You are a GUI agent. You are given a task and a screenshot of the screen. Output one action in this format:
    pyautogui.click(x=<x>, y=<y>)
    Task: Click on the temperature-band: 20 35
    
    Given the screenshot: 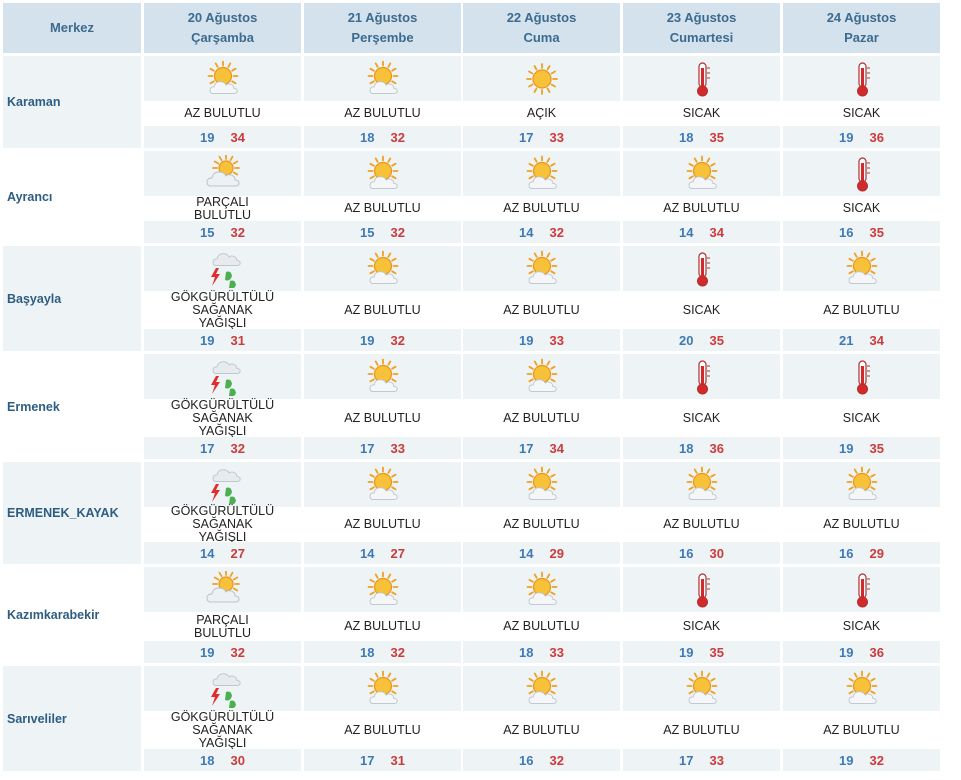 What is the action you would take?
    pyautogui.click(x=701, y=340)
    